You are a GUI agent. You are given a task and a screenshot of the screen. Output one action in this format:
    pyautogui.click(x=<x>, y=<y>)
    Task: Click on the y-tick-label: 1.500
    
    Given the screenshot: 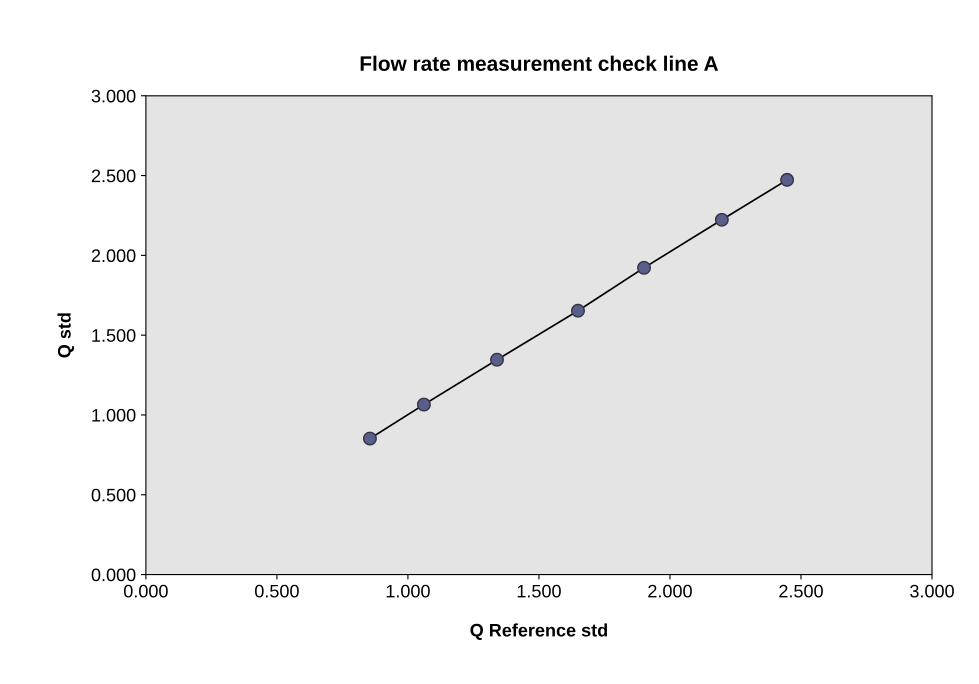 What is the action you would take?
    pyautogui.click(x=114, y=335)
    